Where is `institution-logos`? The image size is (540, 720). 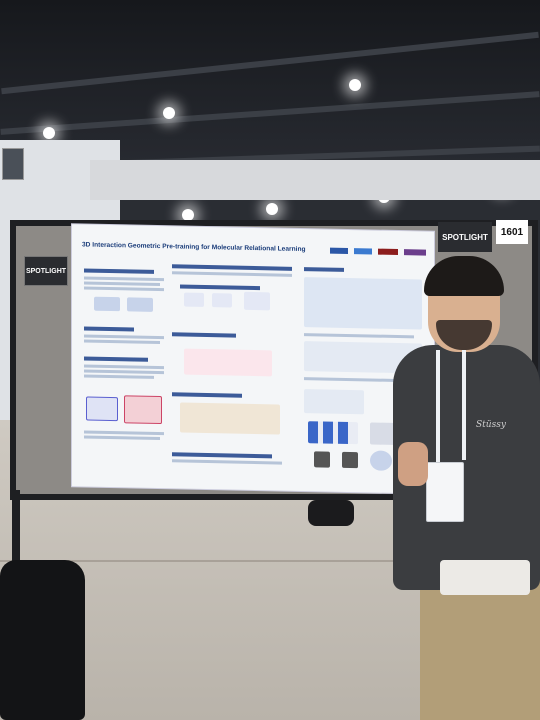
institution-logos is located at coordinates (380, 253).